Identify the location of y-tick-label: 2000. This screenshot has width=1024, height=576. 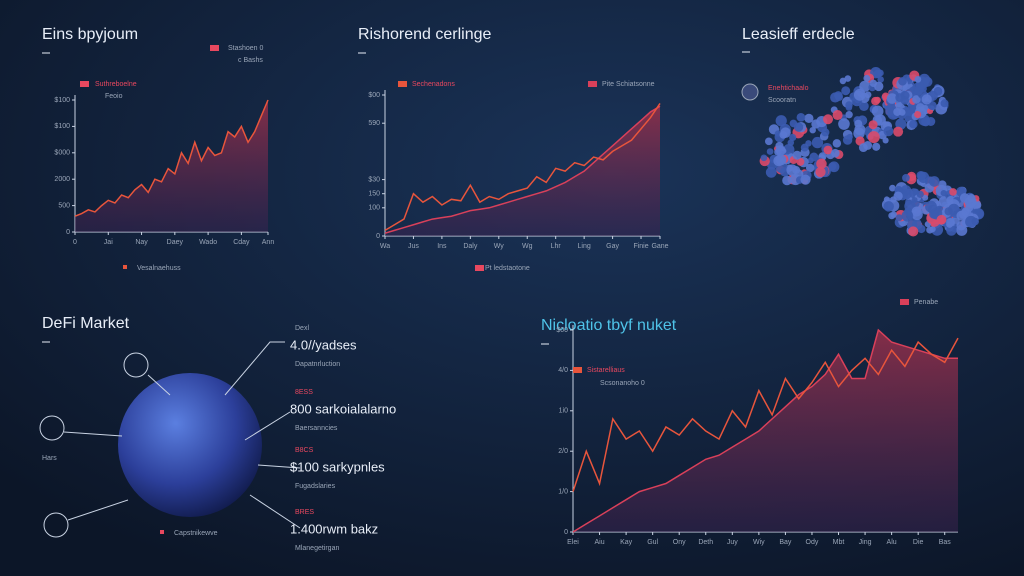
(62, 179).